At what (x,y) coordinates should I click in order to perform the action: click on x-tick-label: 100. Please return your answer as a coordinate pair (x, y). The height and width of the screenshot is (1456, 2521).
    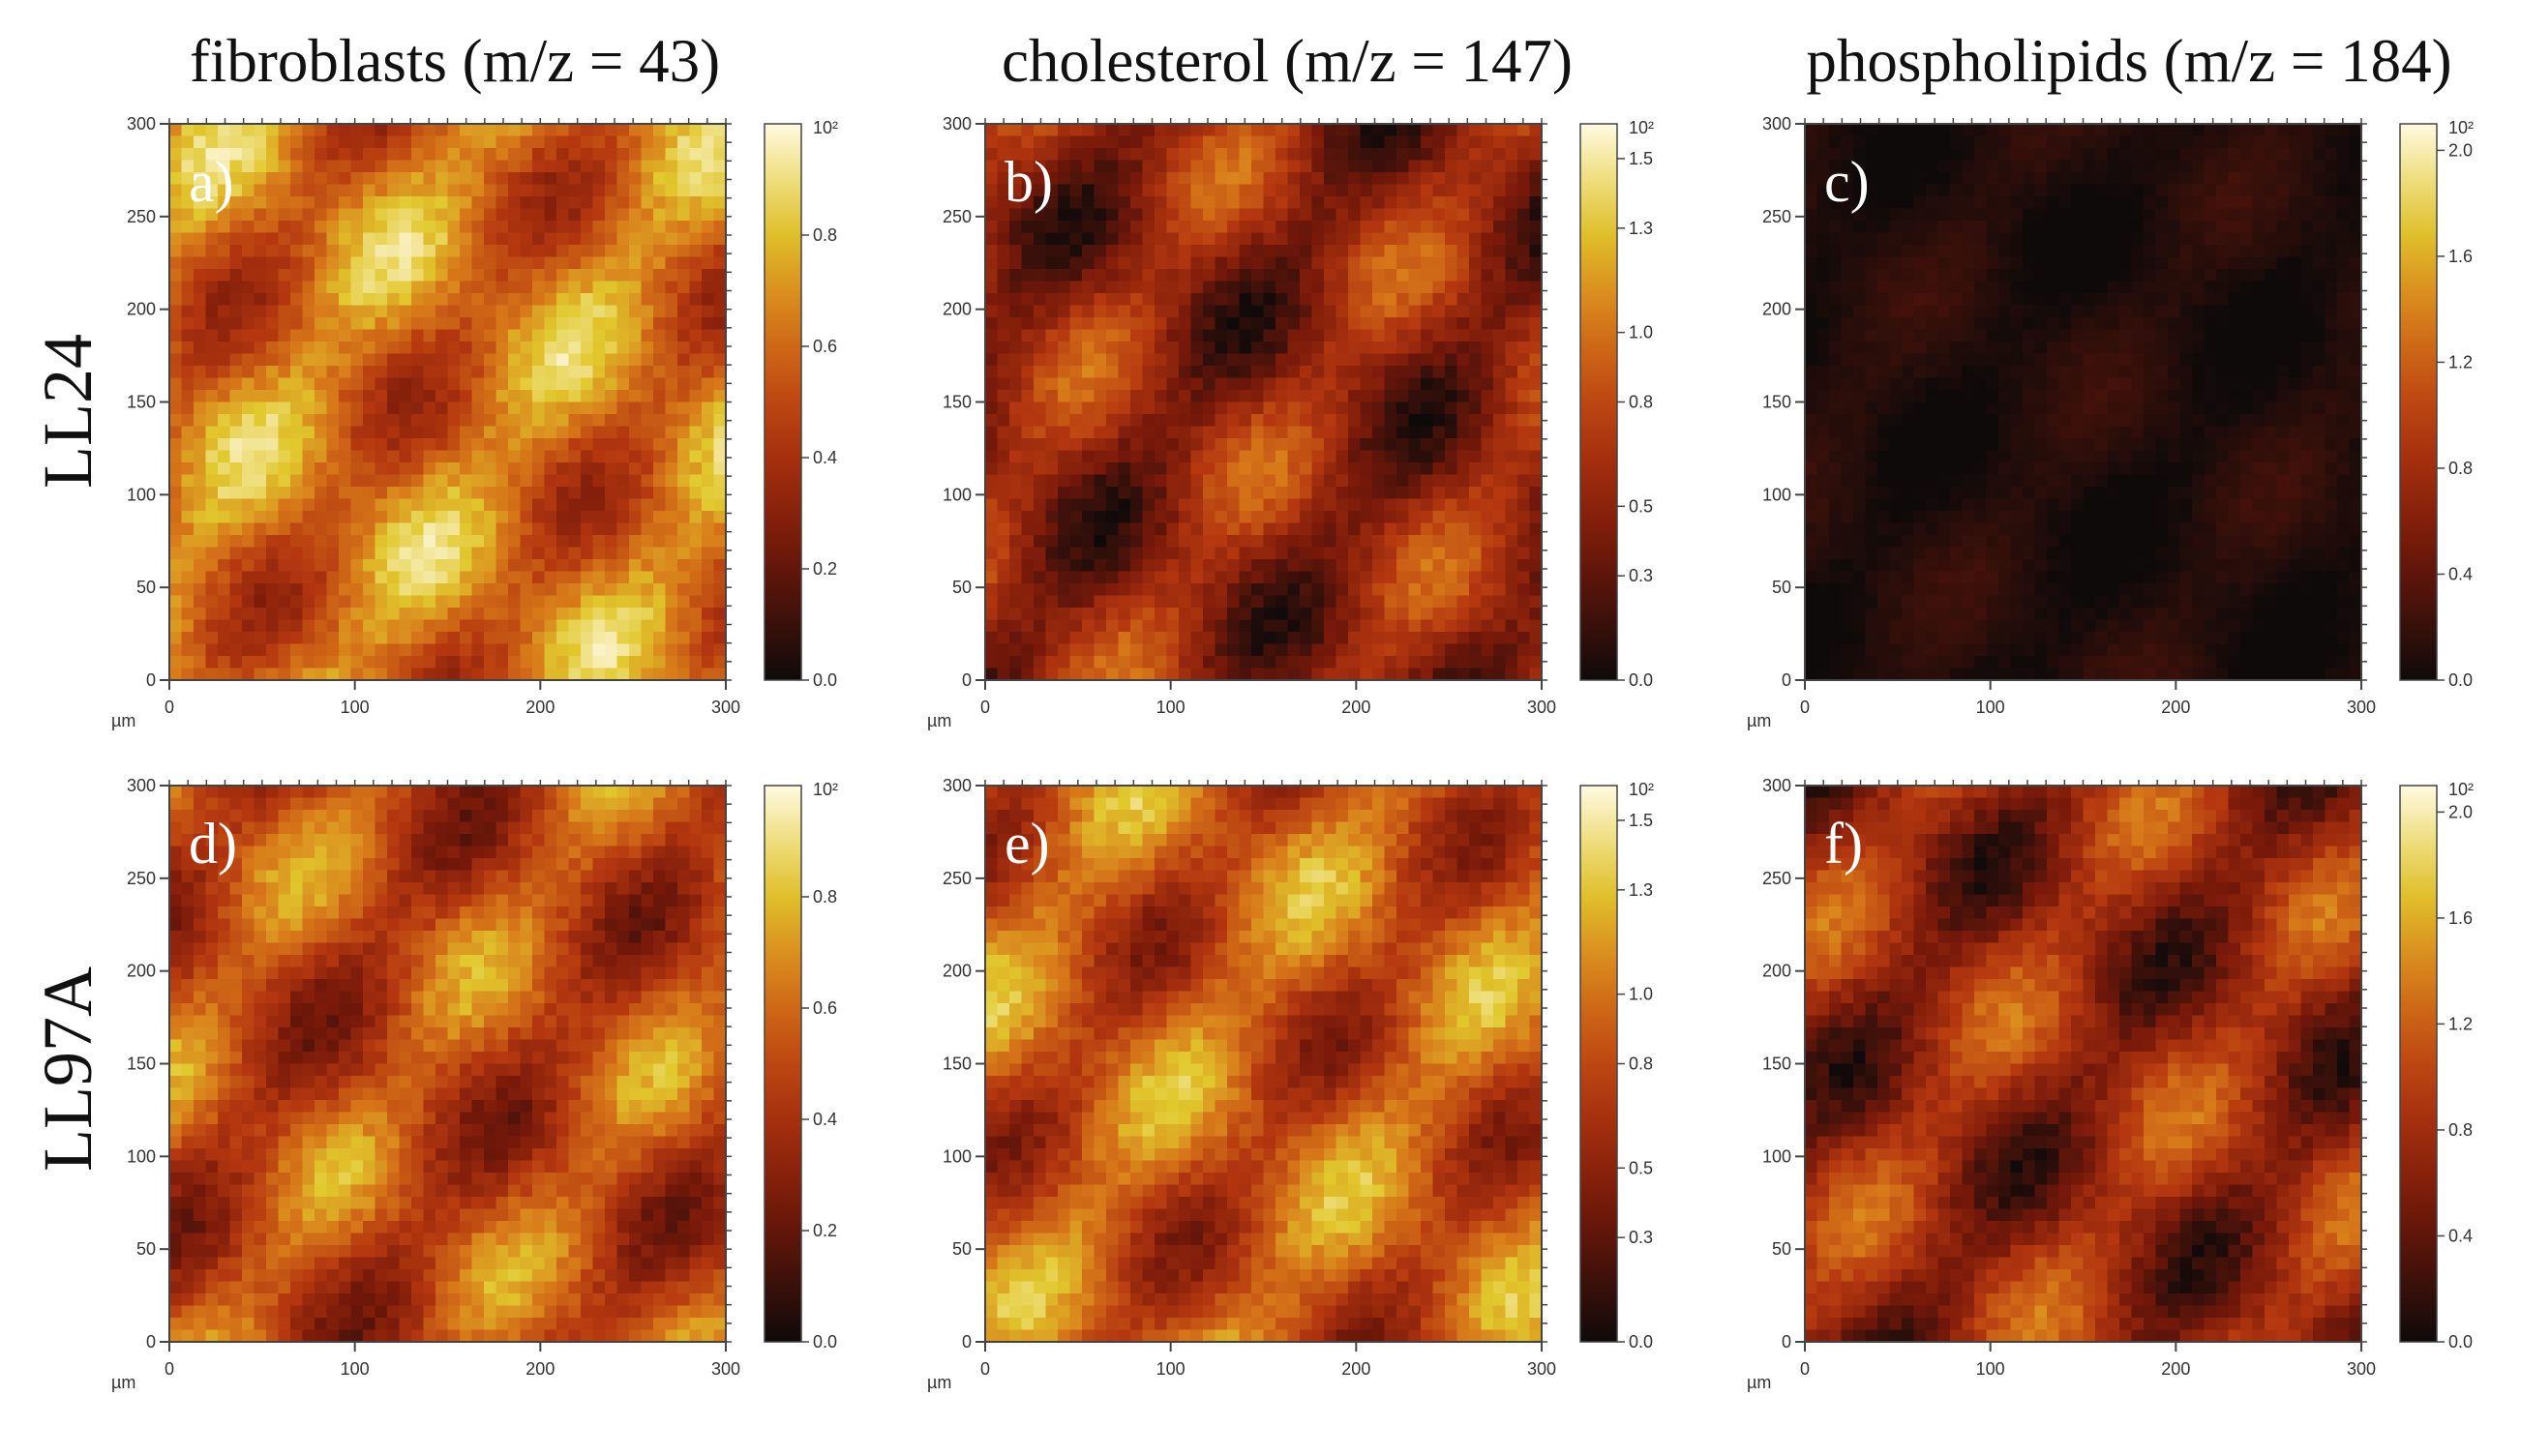
    Looking at the image, I should click on (355, 707).